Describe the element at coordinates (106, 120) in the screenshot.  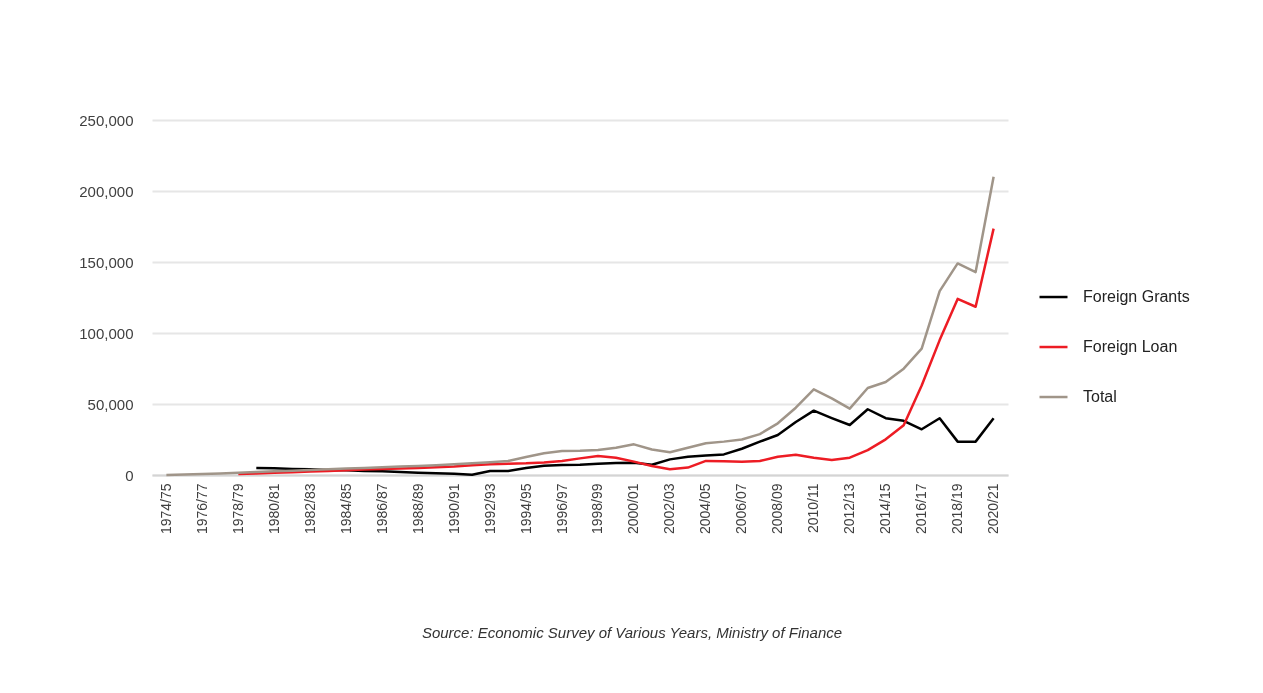
I see `y-tick-label: 250,000` at that location.